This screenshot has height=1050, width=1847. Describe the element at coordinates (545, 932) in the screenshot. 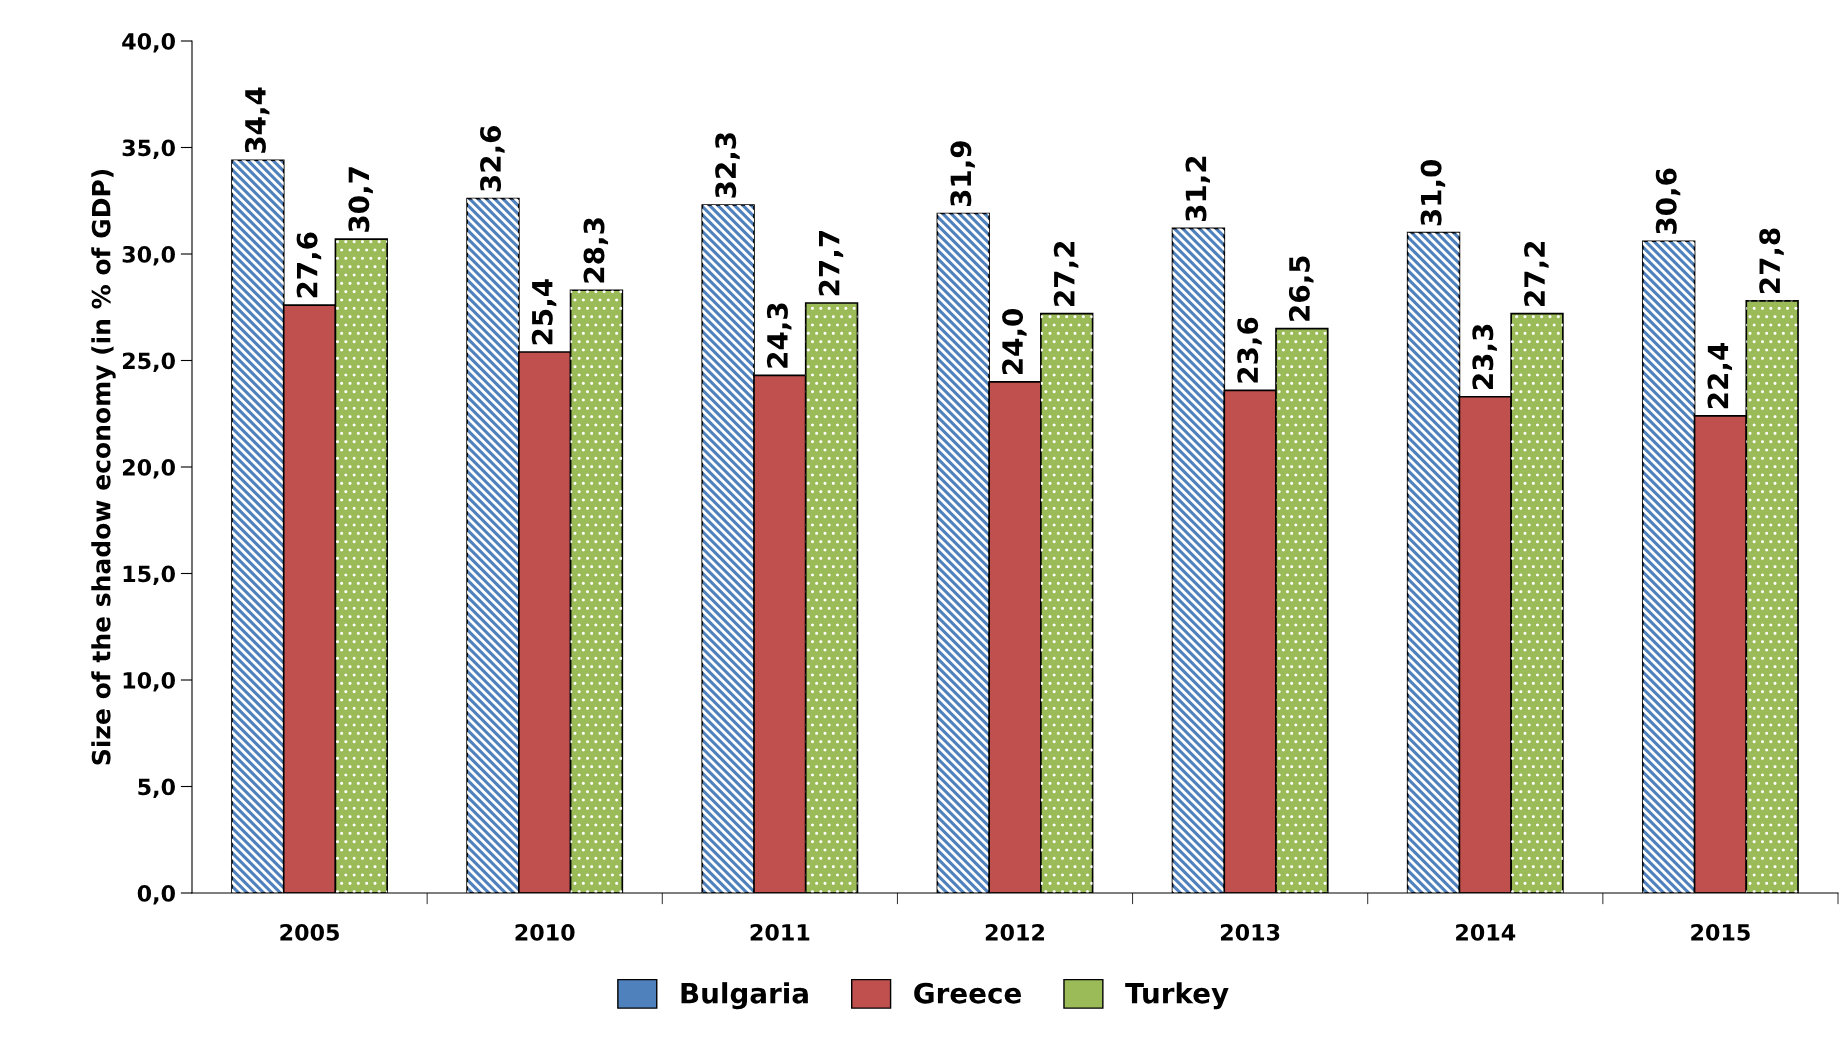

I see `x-tick-label: 2010` at that location.